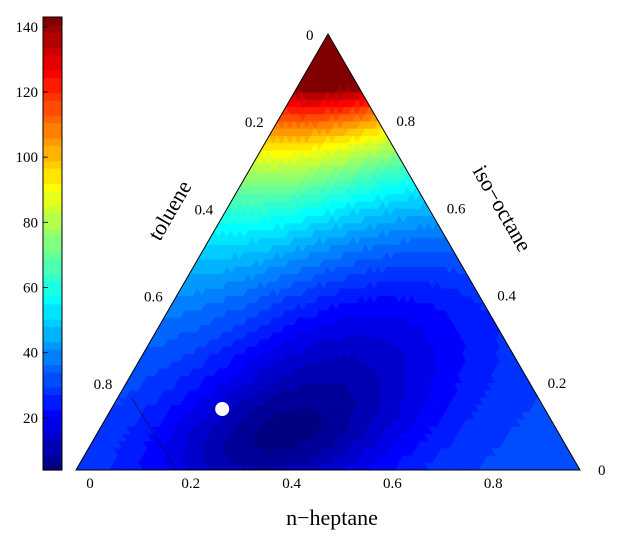 Image resolution: width=623 pixels, height=540 pixels. I want to click on colorbar: 20 40 60 80 100 120 140, so click(39, 243).